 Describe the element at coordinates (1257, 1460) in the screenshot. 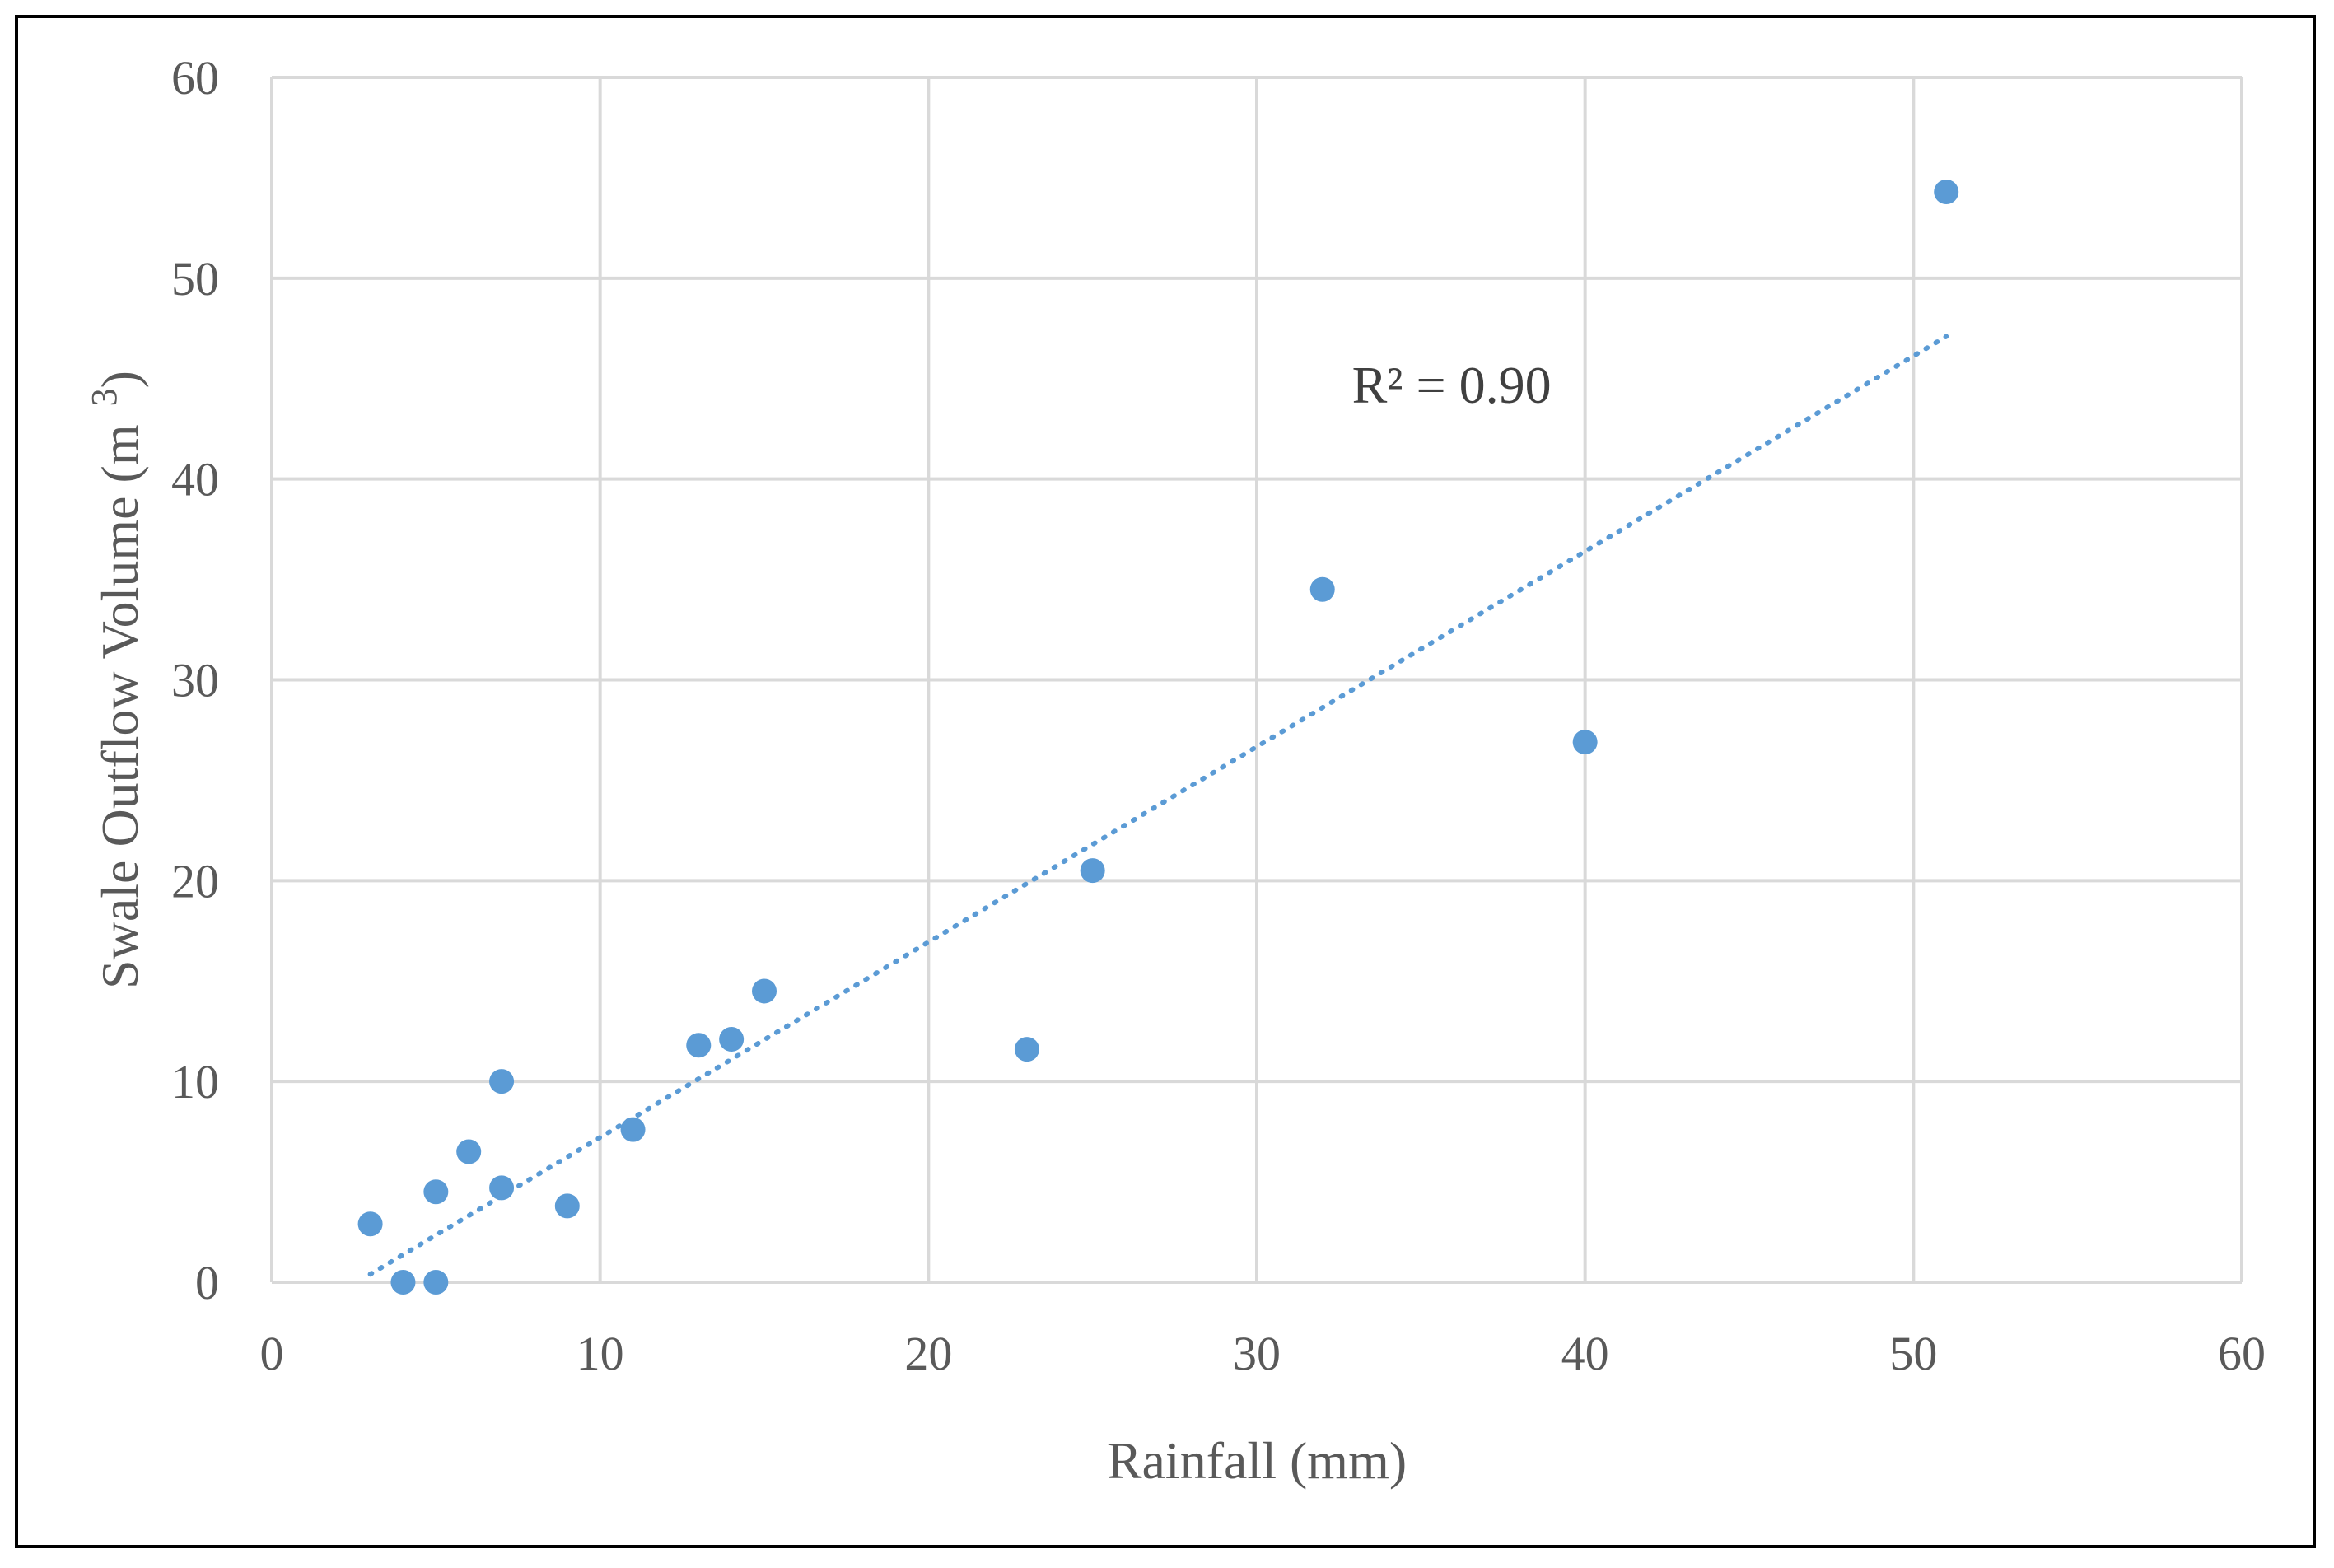

I see `x-axis-title: Rainfall (mm)` at that location.